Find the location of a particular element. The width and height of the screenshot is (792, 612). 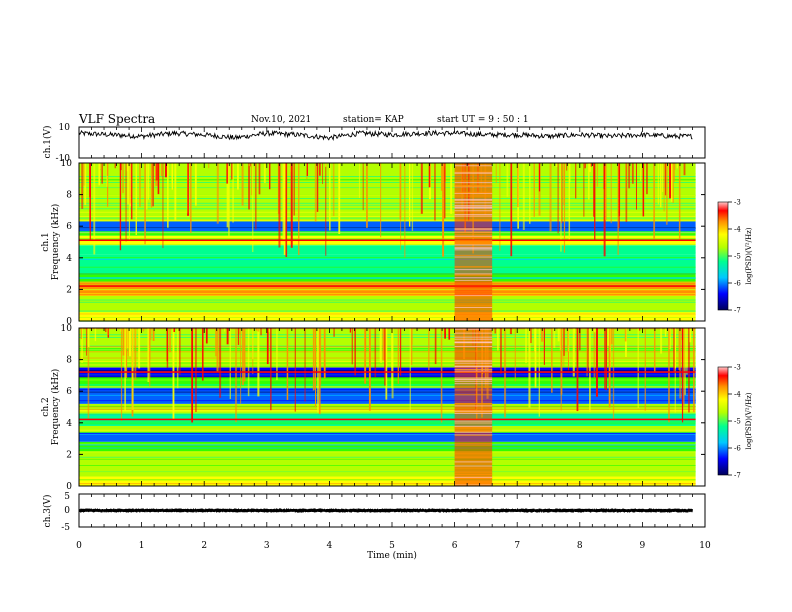

ytick-label: 8 is located at coordinates (69, 361).